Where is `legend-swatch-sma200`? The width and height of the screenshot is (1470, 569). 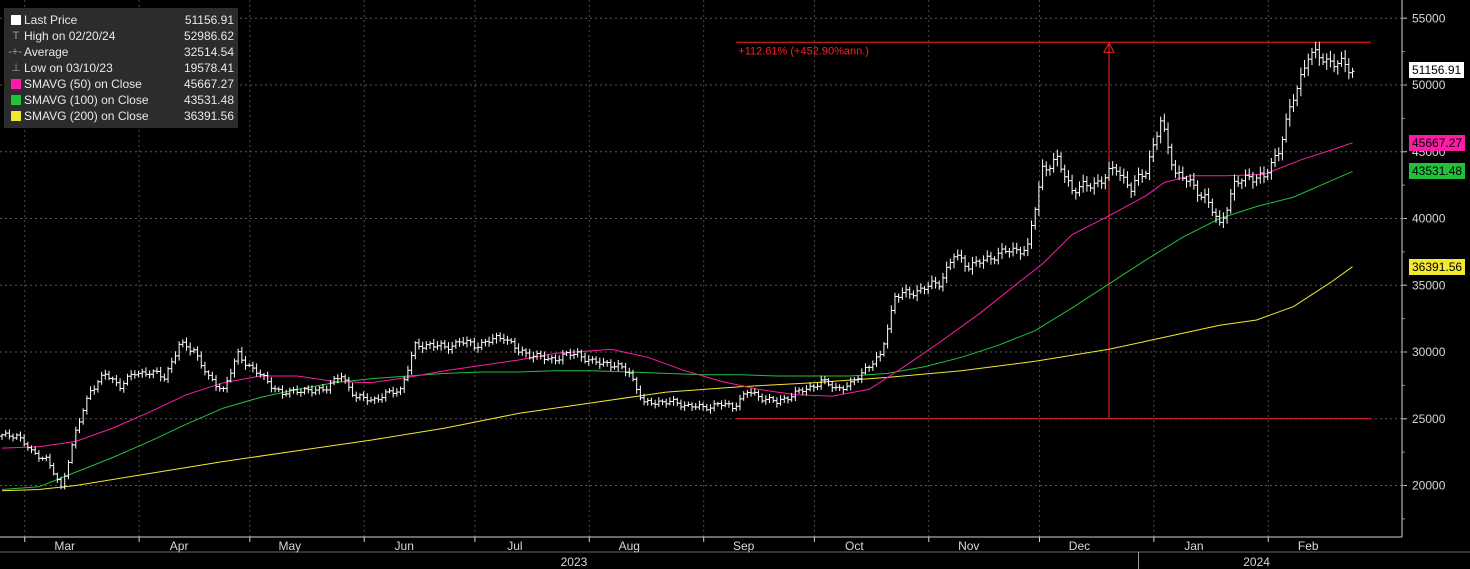
legend-swatch-sma200 is located at coordinates (16, 116).